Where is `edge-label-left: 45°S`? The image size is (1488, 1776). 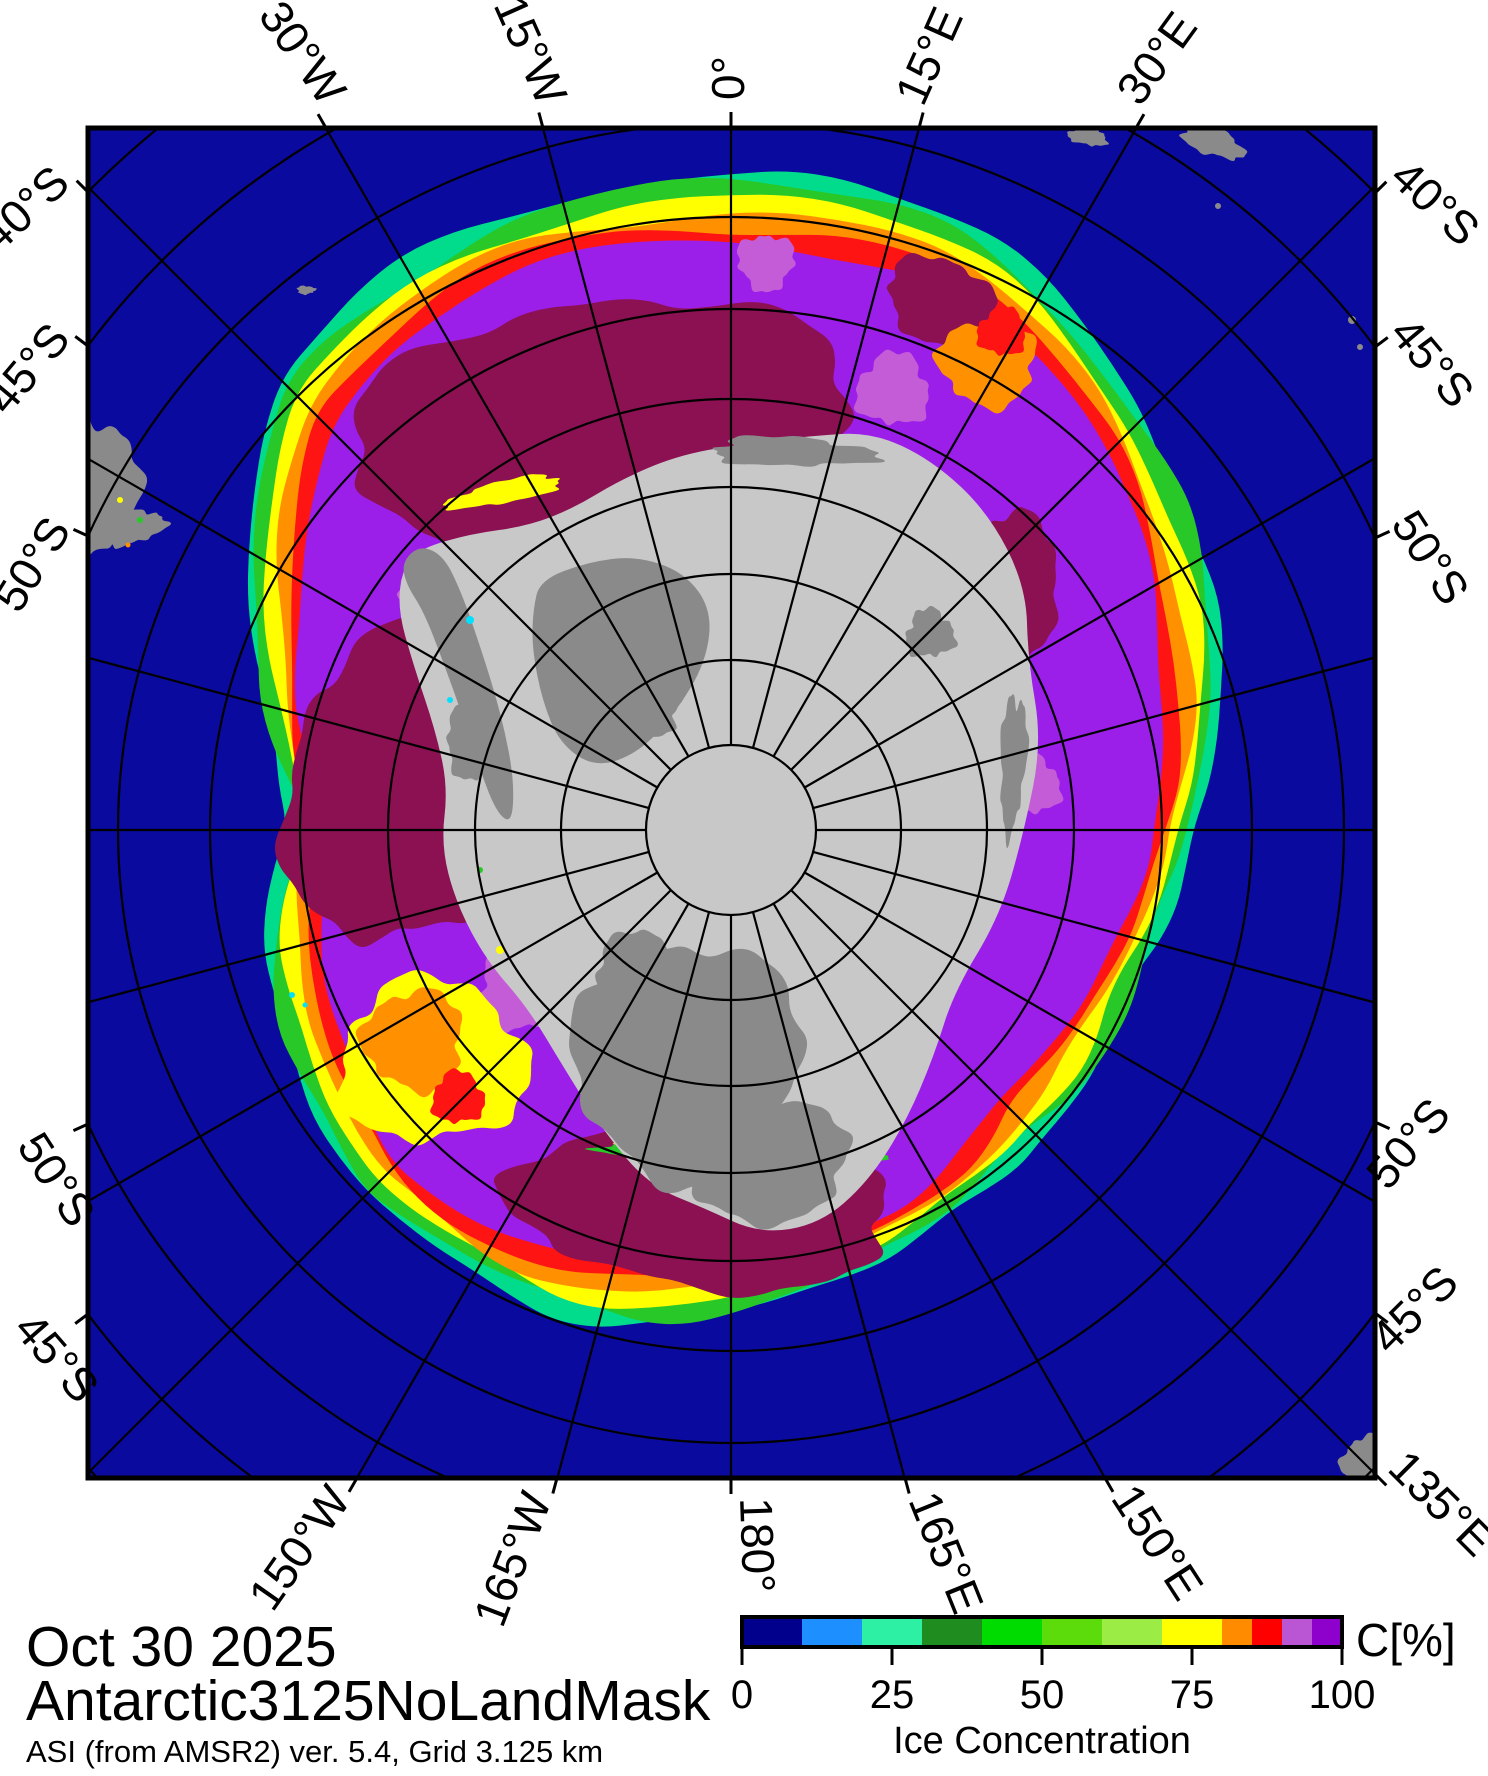
edge-label-left: 45°S is located at coordinates (40, 368).